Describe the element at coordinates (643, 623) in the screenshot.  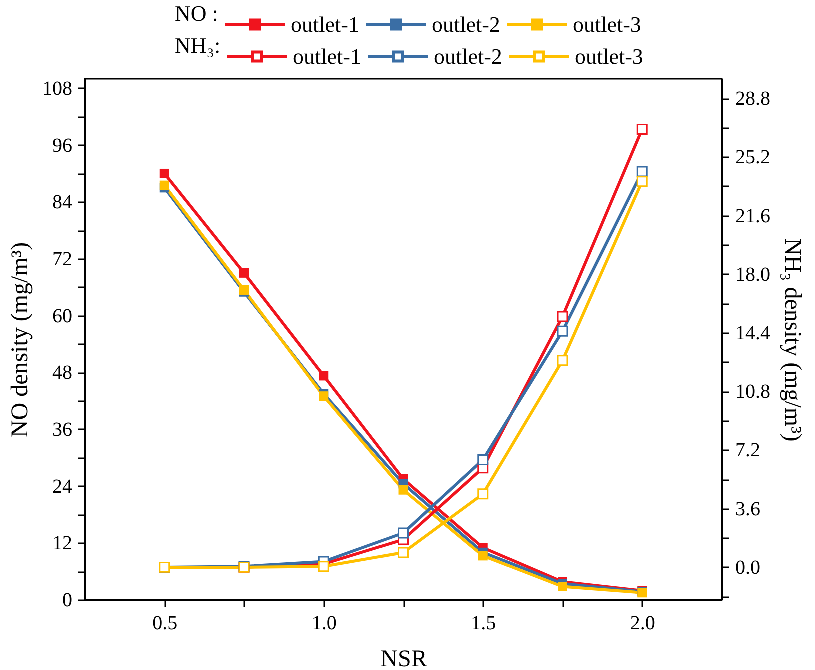
I see `x-tick-label: 2.0` at that location.